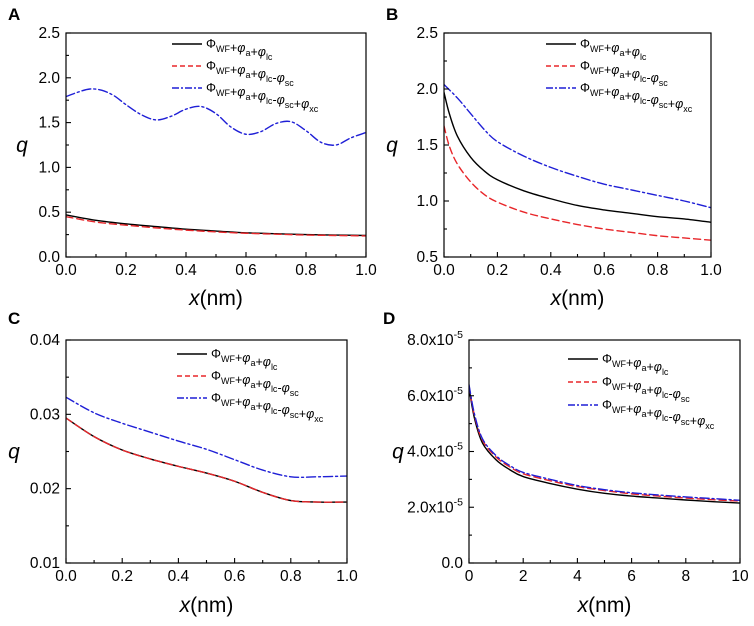  Describe the element at coordinates (469, 576) in the screenshot. I see `x-tick-label: 0` at that location.